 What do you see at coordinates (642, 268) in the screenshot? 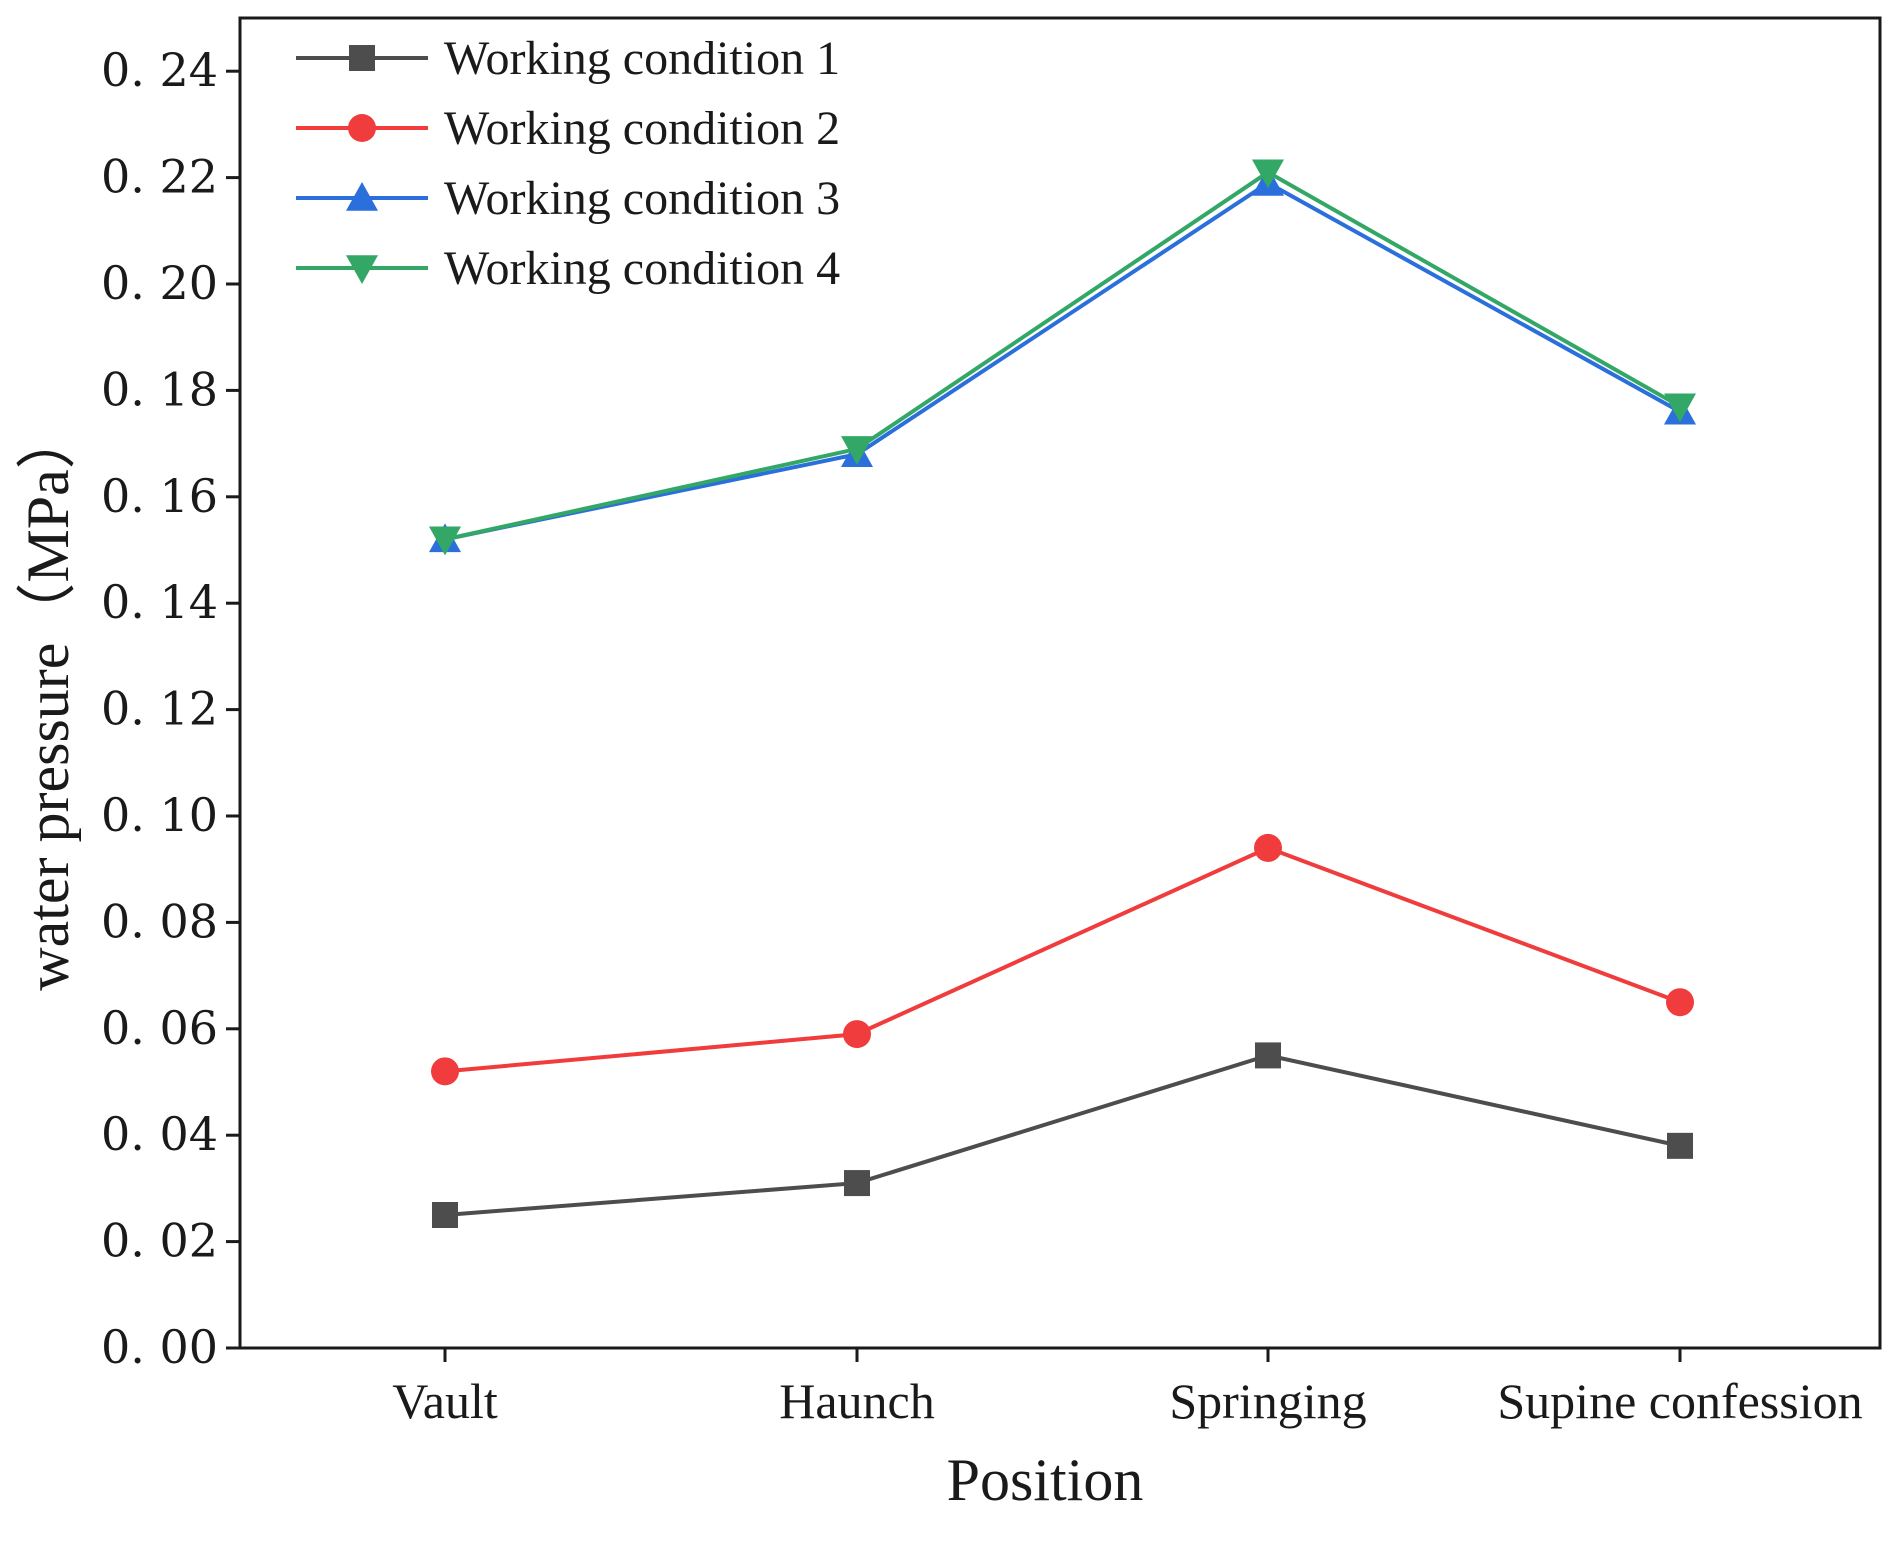
I see `legend-label: Working condition 4` at bounding box center [642, 268].